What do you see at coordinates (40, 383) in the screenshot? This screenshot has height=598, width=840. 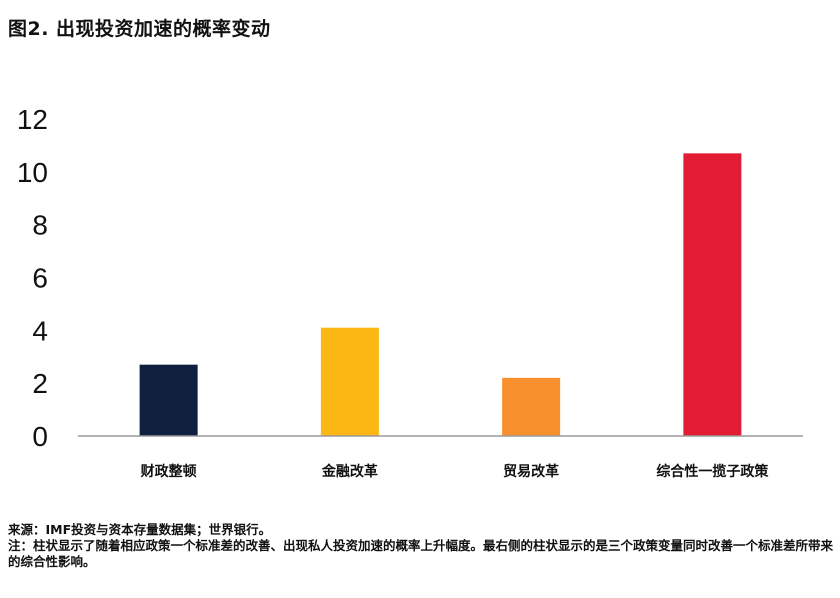 I see `y-tick-label: 2` at bounding box center [40, 383].